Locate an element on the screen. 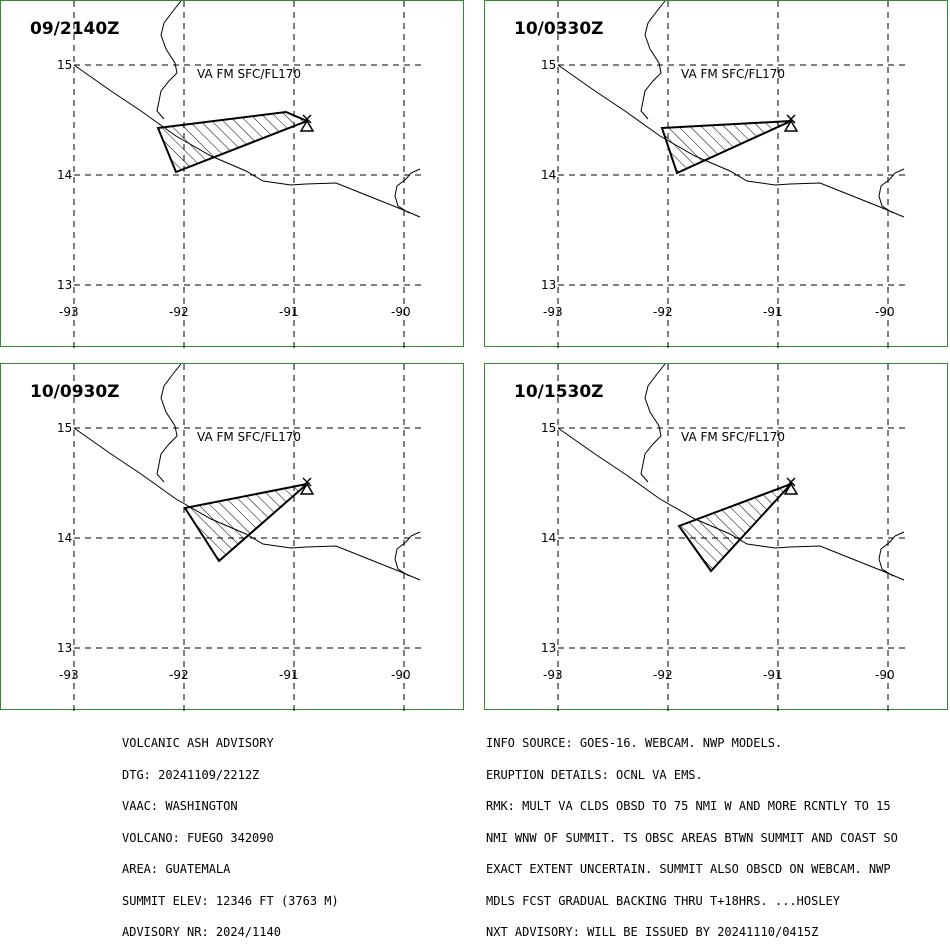 The width and height of the screenshot is (950, 948). advisory-line: AREA: GUATEMALA is located at coordinates (176, 869).